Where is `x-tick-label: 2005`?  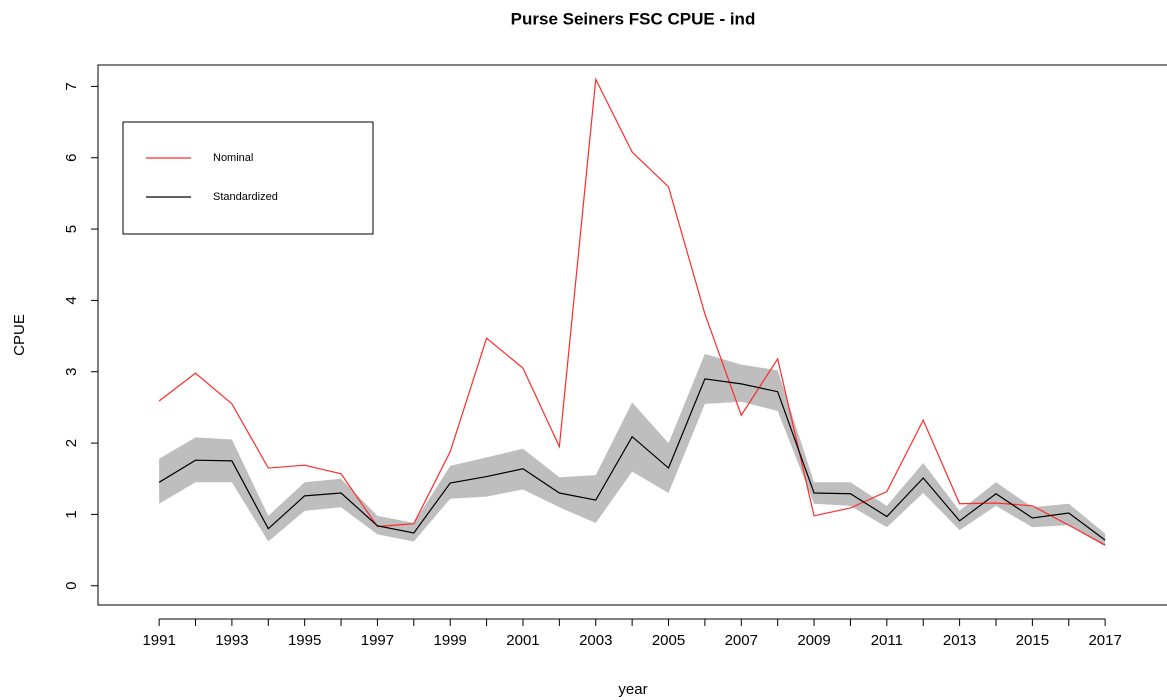
x-tick-label: 2005 is located at coordinates (668, 640).